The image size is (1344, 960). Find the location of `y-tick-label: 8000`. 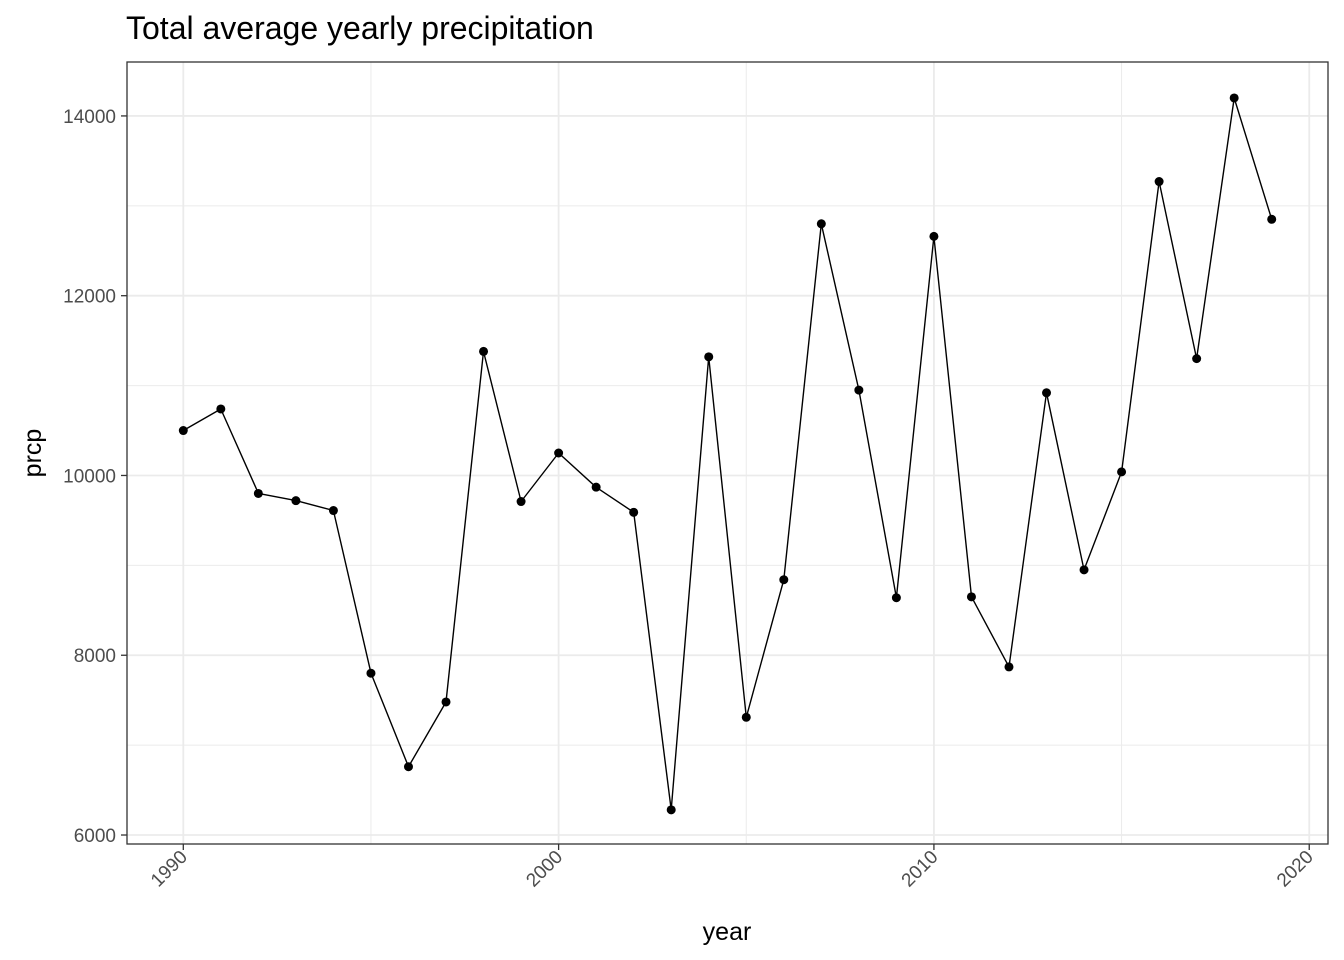

y-tick-label: 8000 is located at coordinates (95, 656).